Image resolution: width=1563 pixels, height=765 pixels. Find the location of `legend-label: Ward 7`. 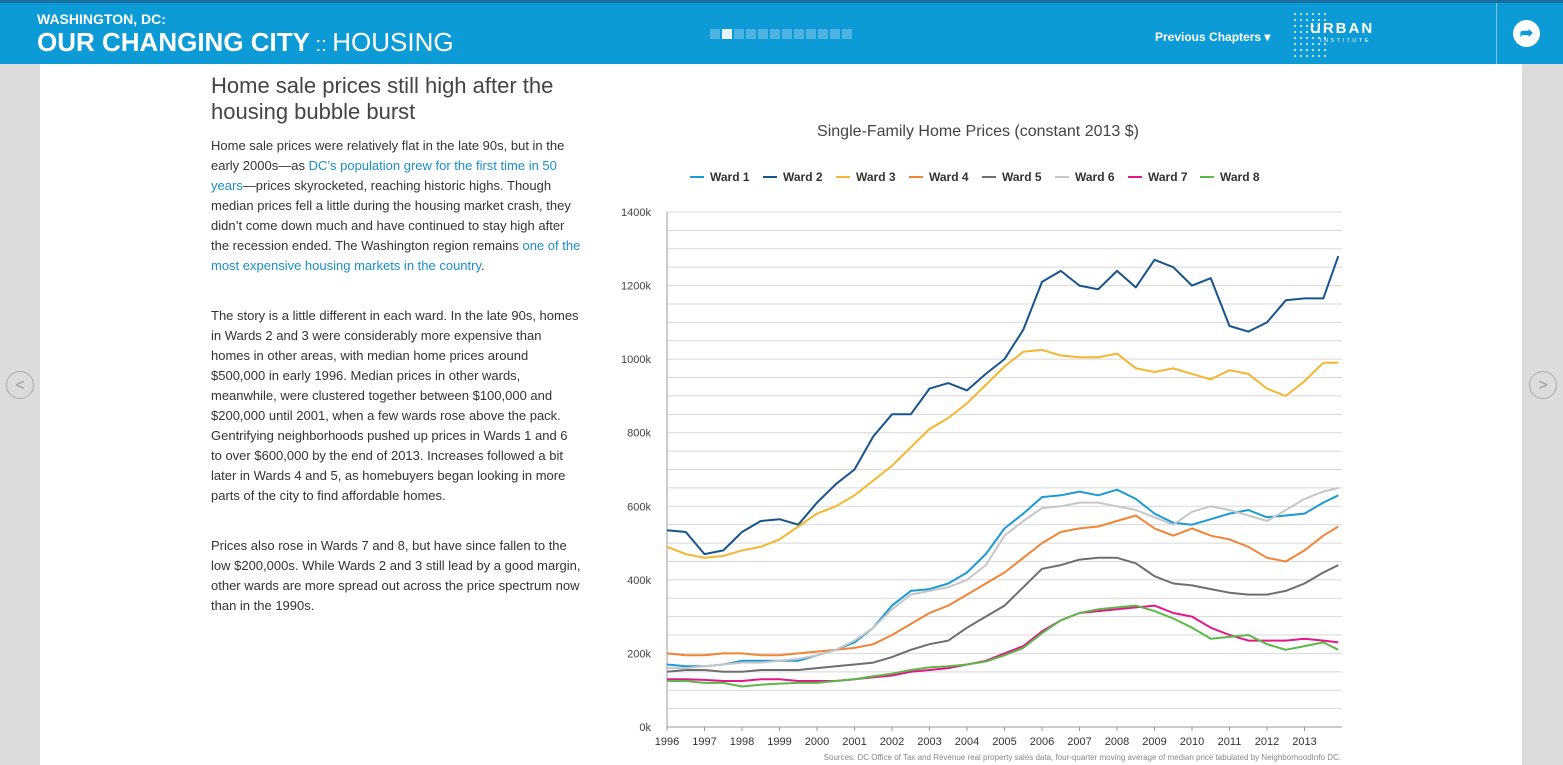

legend-label: Ward 7 is located at coordinates (1168, 177).